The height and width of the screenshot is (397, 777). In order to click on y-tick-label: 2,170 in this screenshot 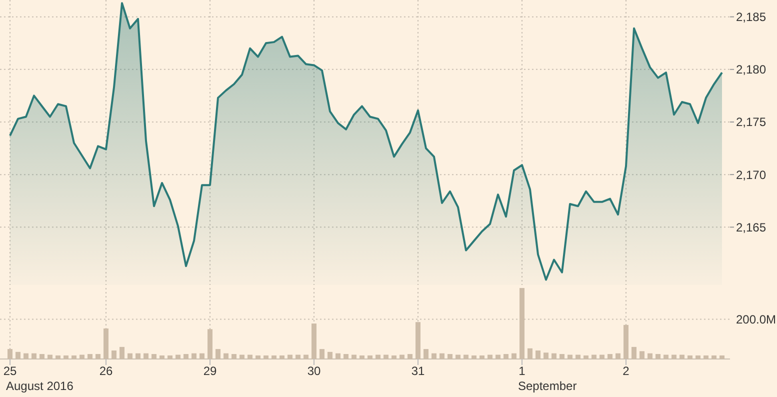, I will do `click(751, 175)`.